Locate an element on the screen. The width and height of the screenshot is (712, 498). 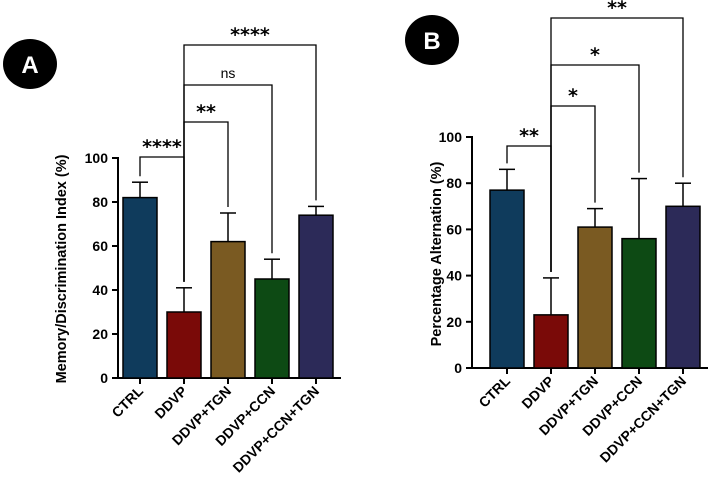
panel-b-y-tick-label: 40 is located at coordinates (454, 276).